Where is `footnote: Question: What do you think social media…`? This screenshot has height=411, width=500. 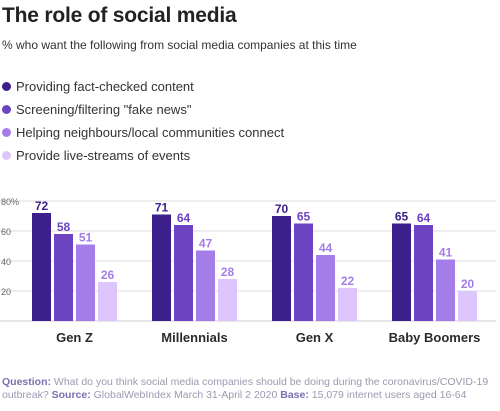 footnote: Question: What do you think social media… is located at coordinates (250, 389).